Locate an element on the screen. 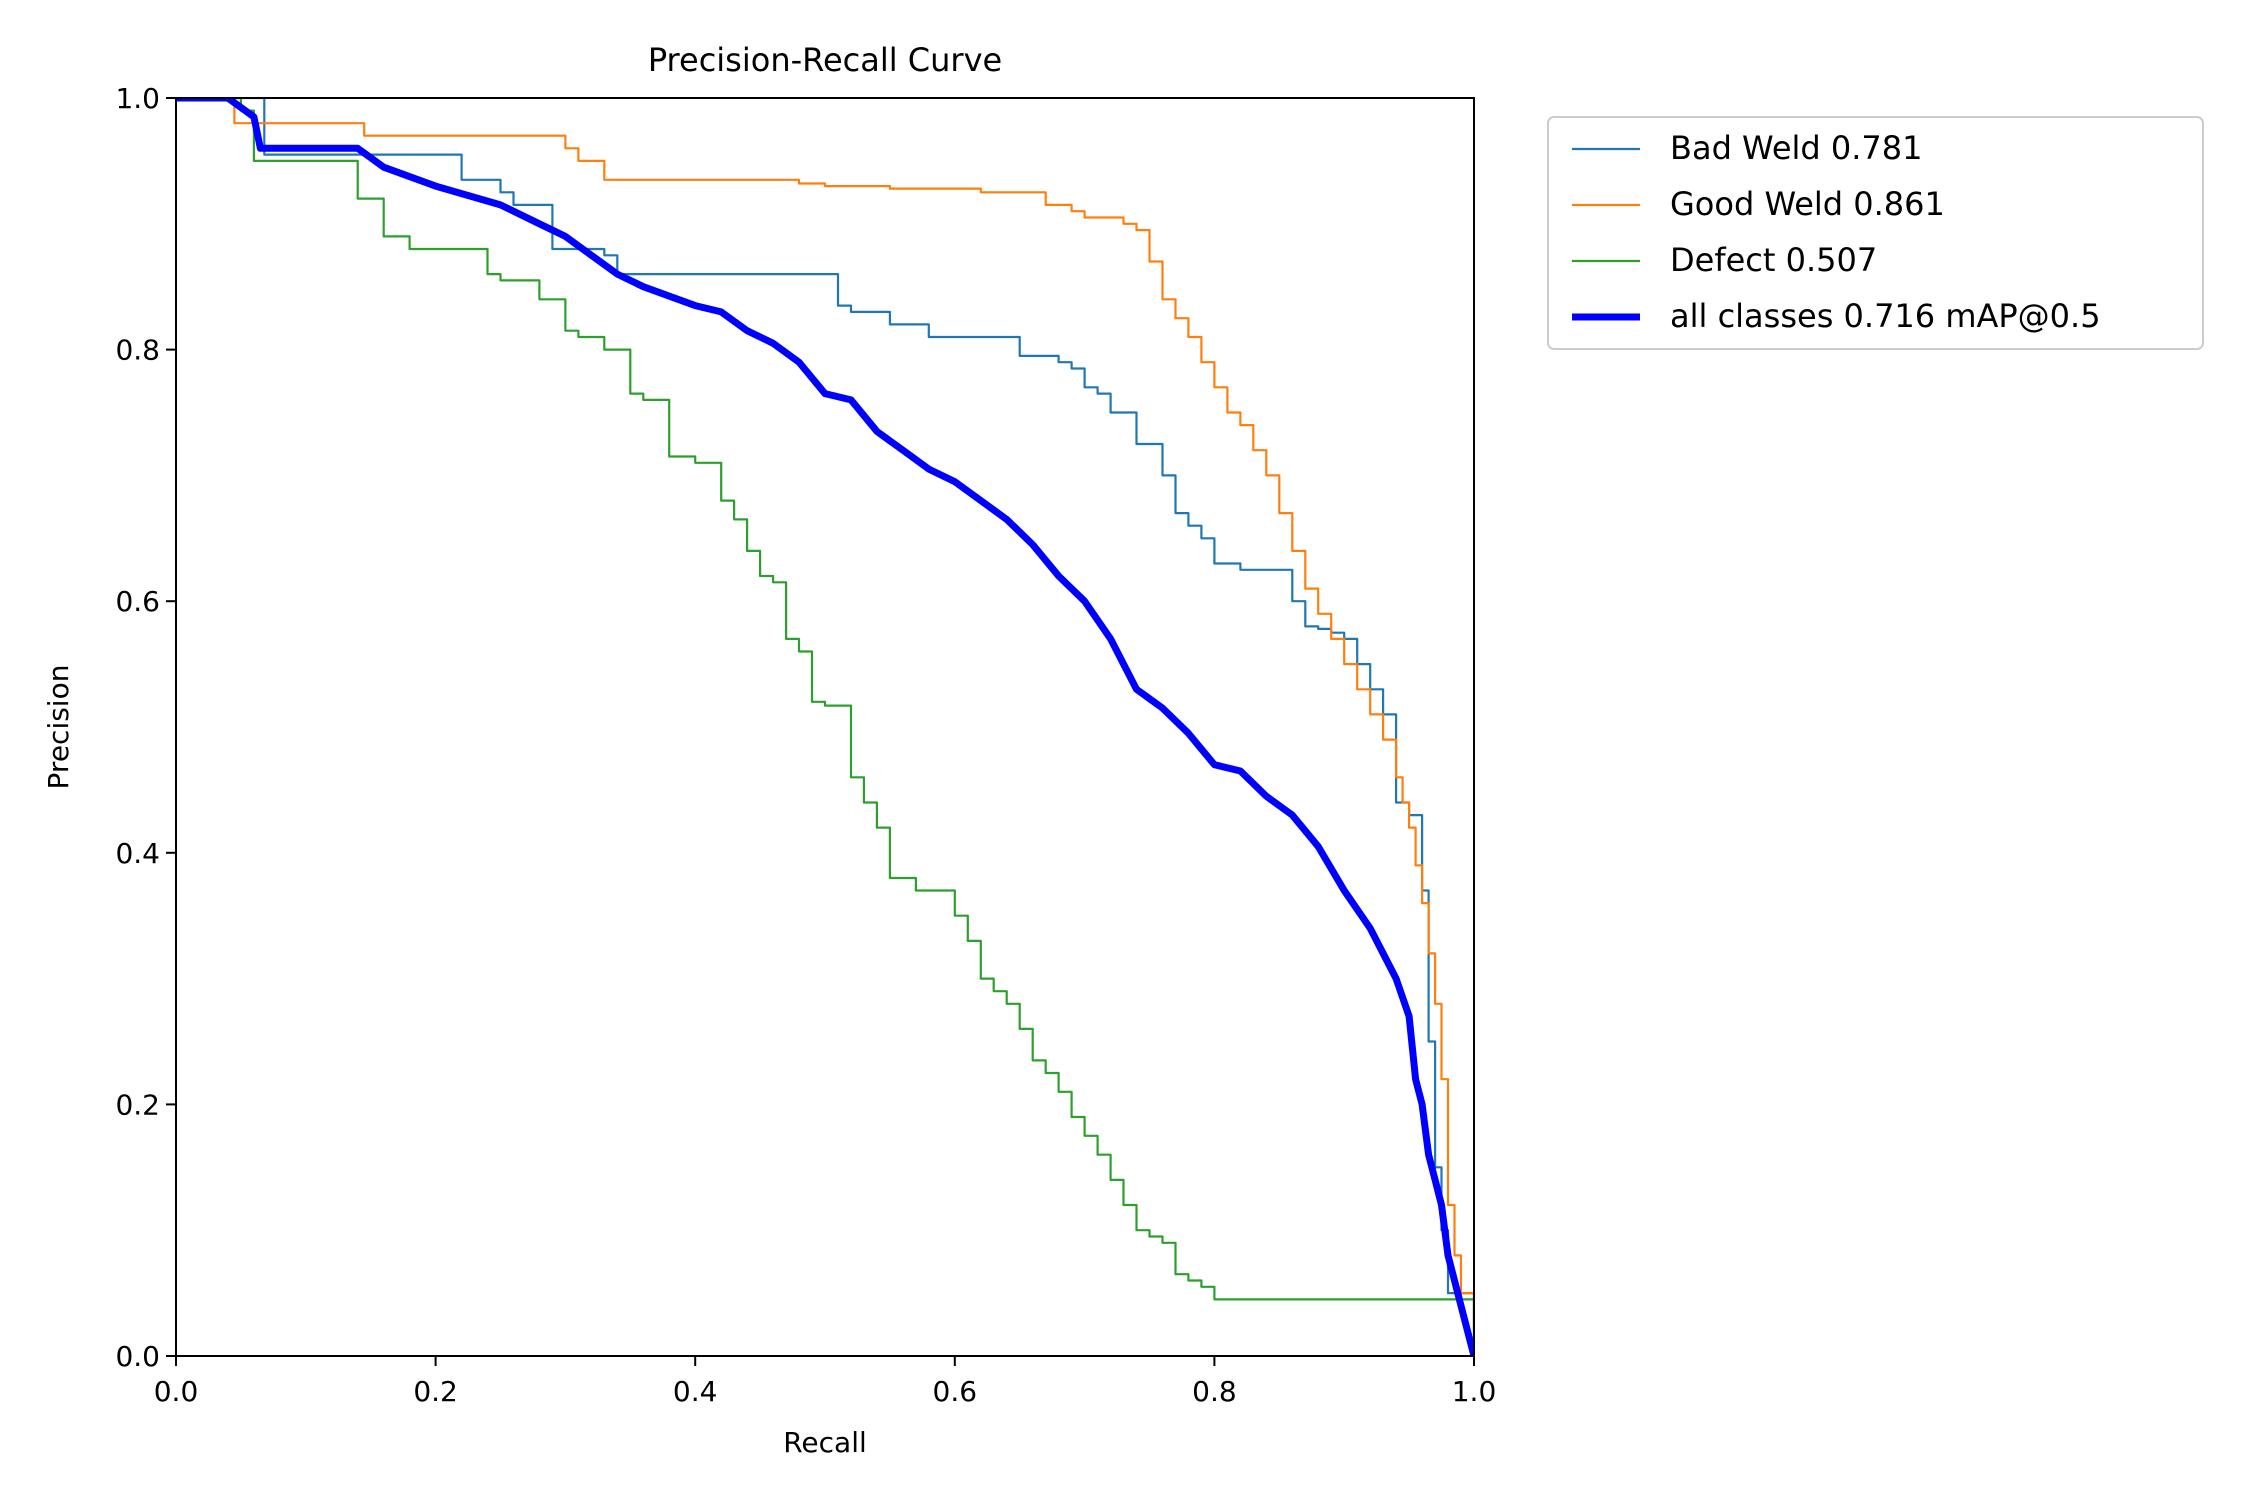 The width and height of the screenshot is (2250, 1500). x-tick-label: 0.6 is located at coordinates (955, 1391).